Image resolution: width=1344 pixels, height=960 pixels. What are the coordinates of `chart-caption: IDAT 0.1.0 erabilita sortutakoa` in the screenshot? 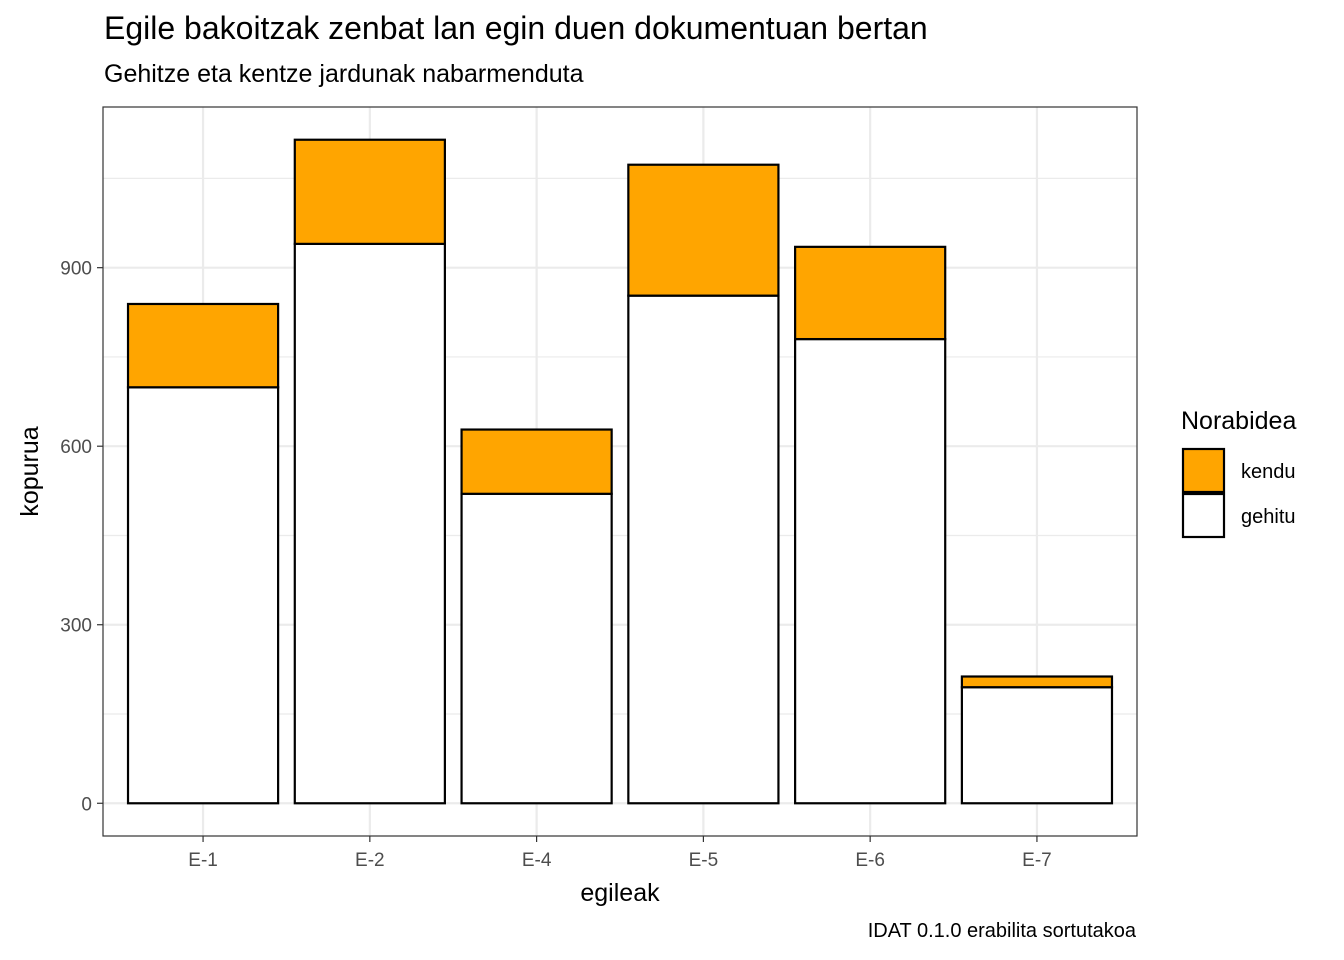 It's located at (1001, 931).